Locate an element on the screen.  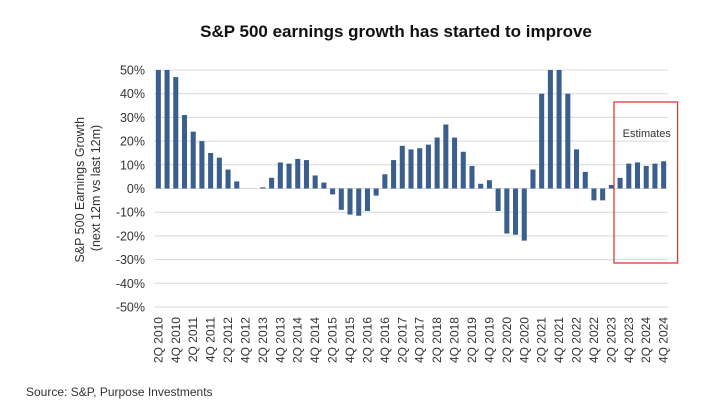
y-axis-label-line1: S&P 500 Earnings Growth is located at coordinates (80, 190).